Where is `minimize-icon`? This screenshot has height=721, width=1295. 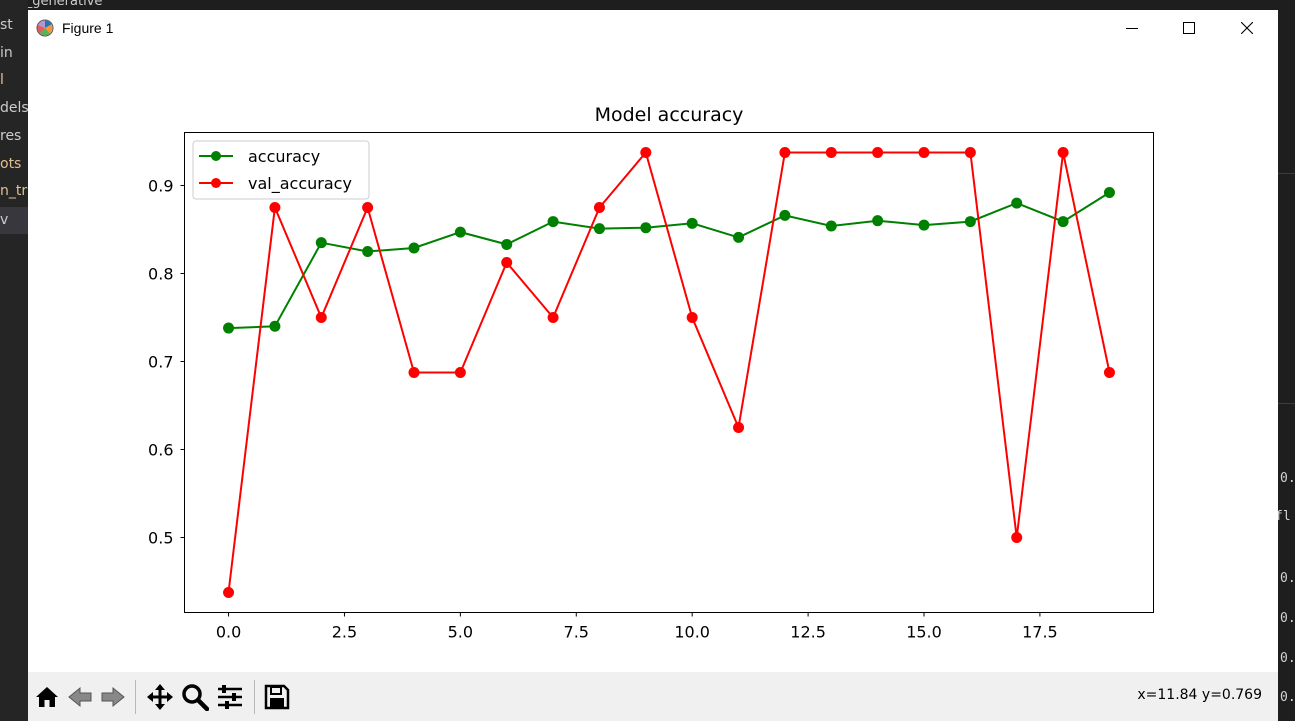 minimize-icon is located at coordinates (1132, 28).